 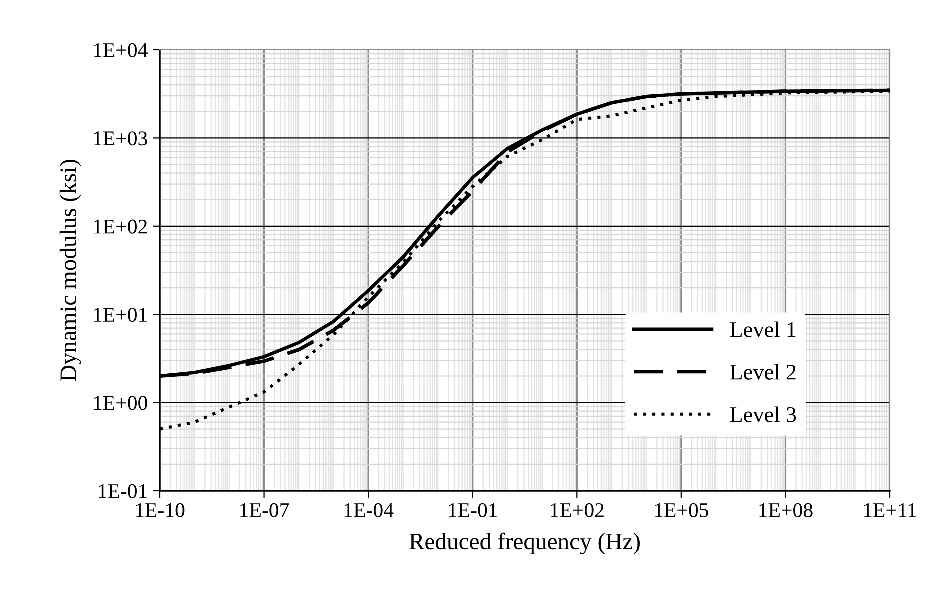 I want to click on x-tick-label: 1E-07, so click(x=265, y=510).